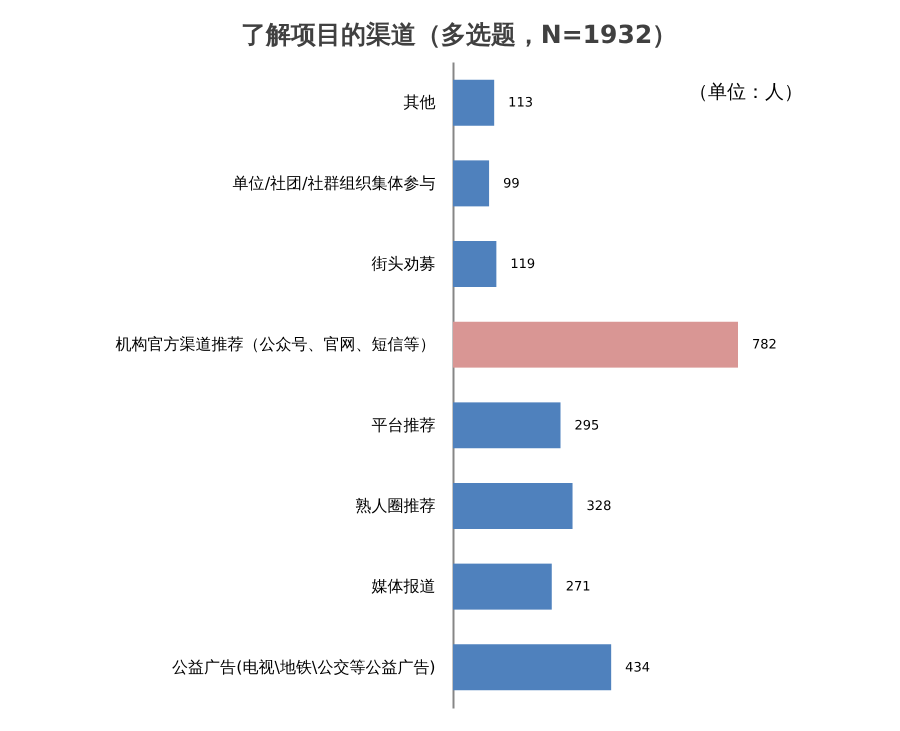 The image size is (900, 731). What do you see at coordinates (396, 505) in the screenshot?
I see `y-tick-label: 熟人圈推荐` at bounding box center [396, 505].